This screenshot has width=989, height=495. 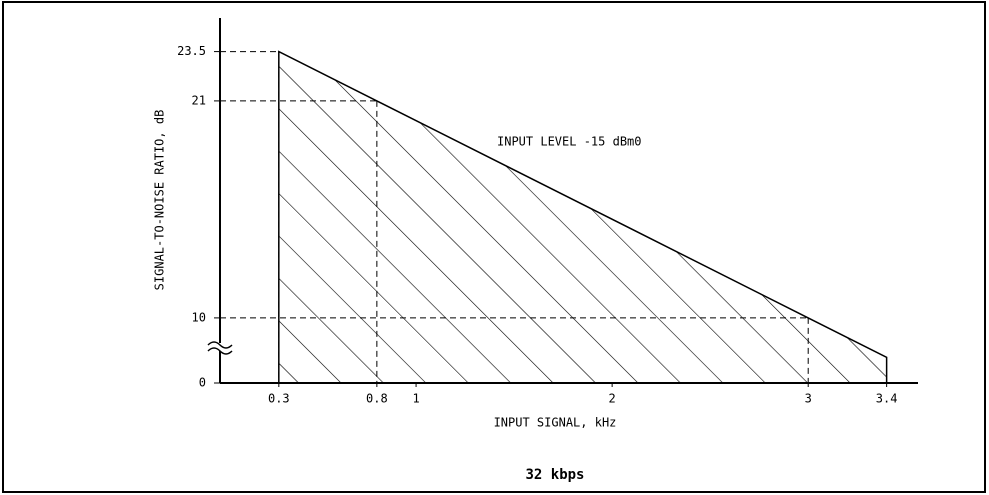 I want to click on x-tick-label: 1, so click(x=415, y=399).